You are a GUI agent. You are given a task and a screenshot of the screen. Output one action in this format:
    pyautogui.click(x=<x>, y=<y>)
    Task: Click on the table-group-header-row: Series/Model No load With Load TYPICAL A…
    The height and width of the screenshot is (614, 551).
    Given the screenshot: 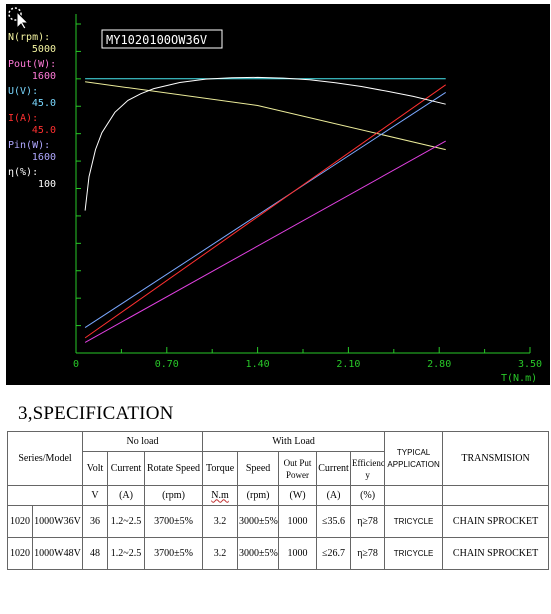 What is the action you would take?
    pyautogui.click(x=278, y=458)
    